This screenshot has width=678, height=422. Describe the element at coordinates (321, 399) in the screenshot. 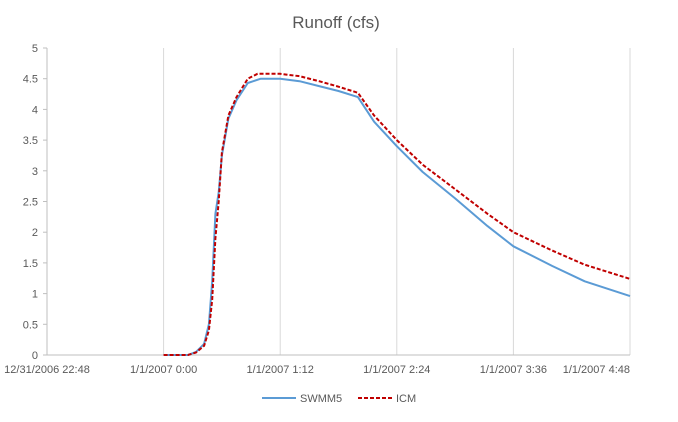

I see `legend-label-swmm5: SWMM5` at that location.